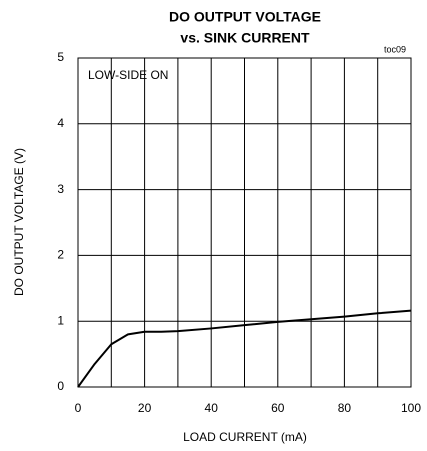 This screenshot has height=451, width=427. Describe the element at coordinates (60, 386) in the screenshot. I see `y-tick-label: 0` at that location.